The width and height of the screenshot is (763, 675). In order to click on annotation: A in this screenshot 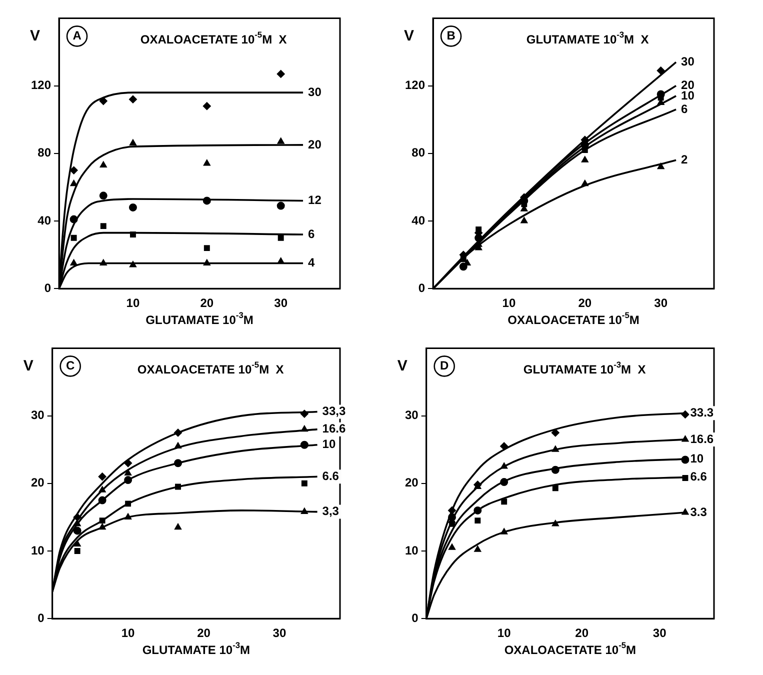, I will do `click(77, 35)`.